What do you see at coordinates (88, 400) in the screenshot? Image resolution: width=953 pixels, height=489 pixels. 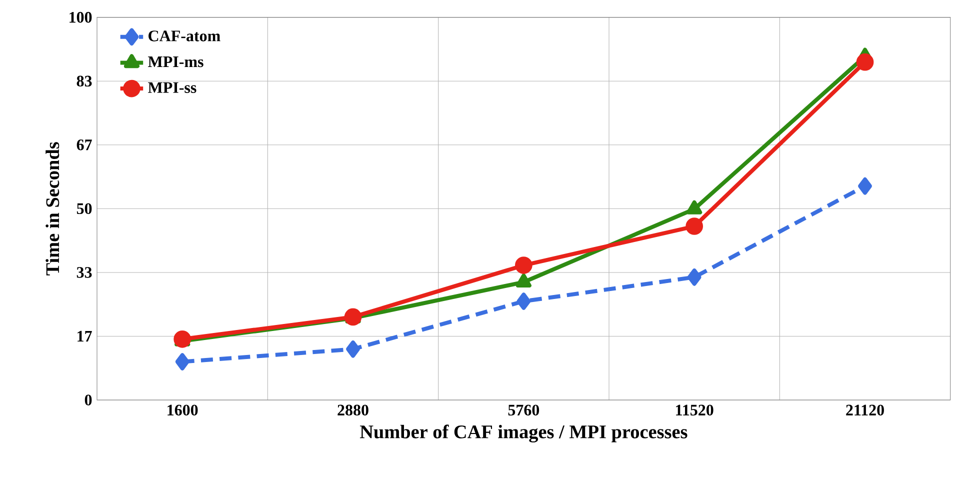 I see `y-tick-label: 0` at bounding box center [88, 400].